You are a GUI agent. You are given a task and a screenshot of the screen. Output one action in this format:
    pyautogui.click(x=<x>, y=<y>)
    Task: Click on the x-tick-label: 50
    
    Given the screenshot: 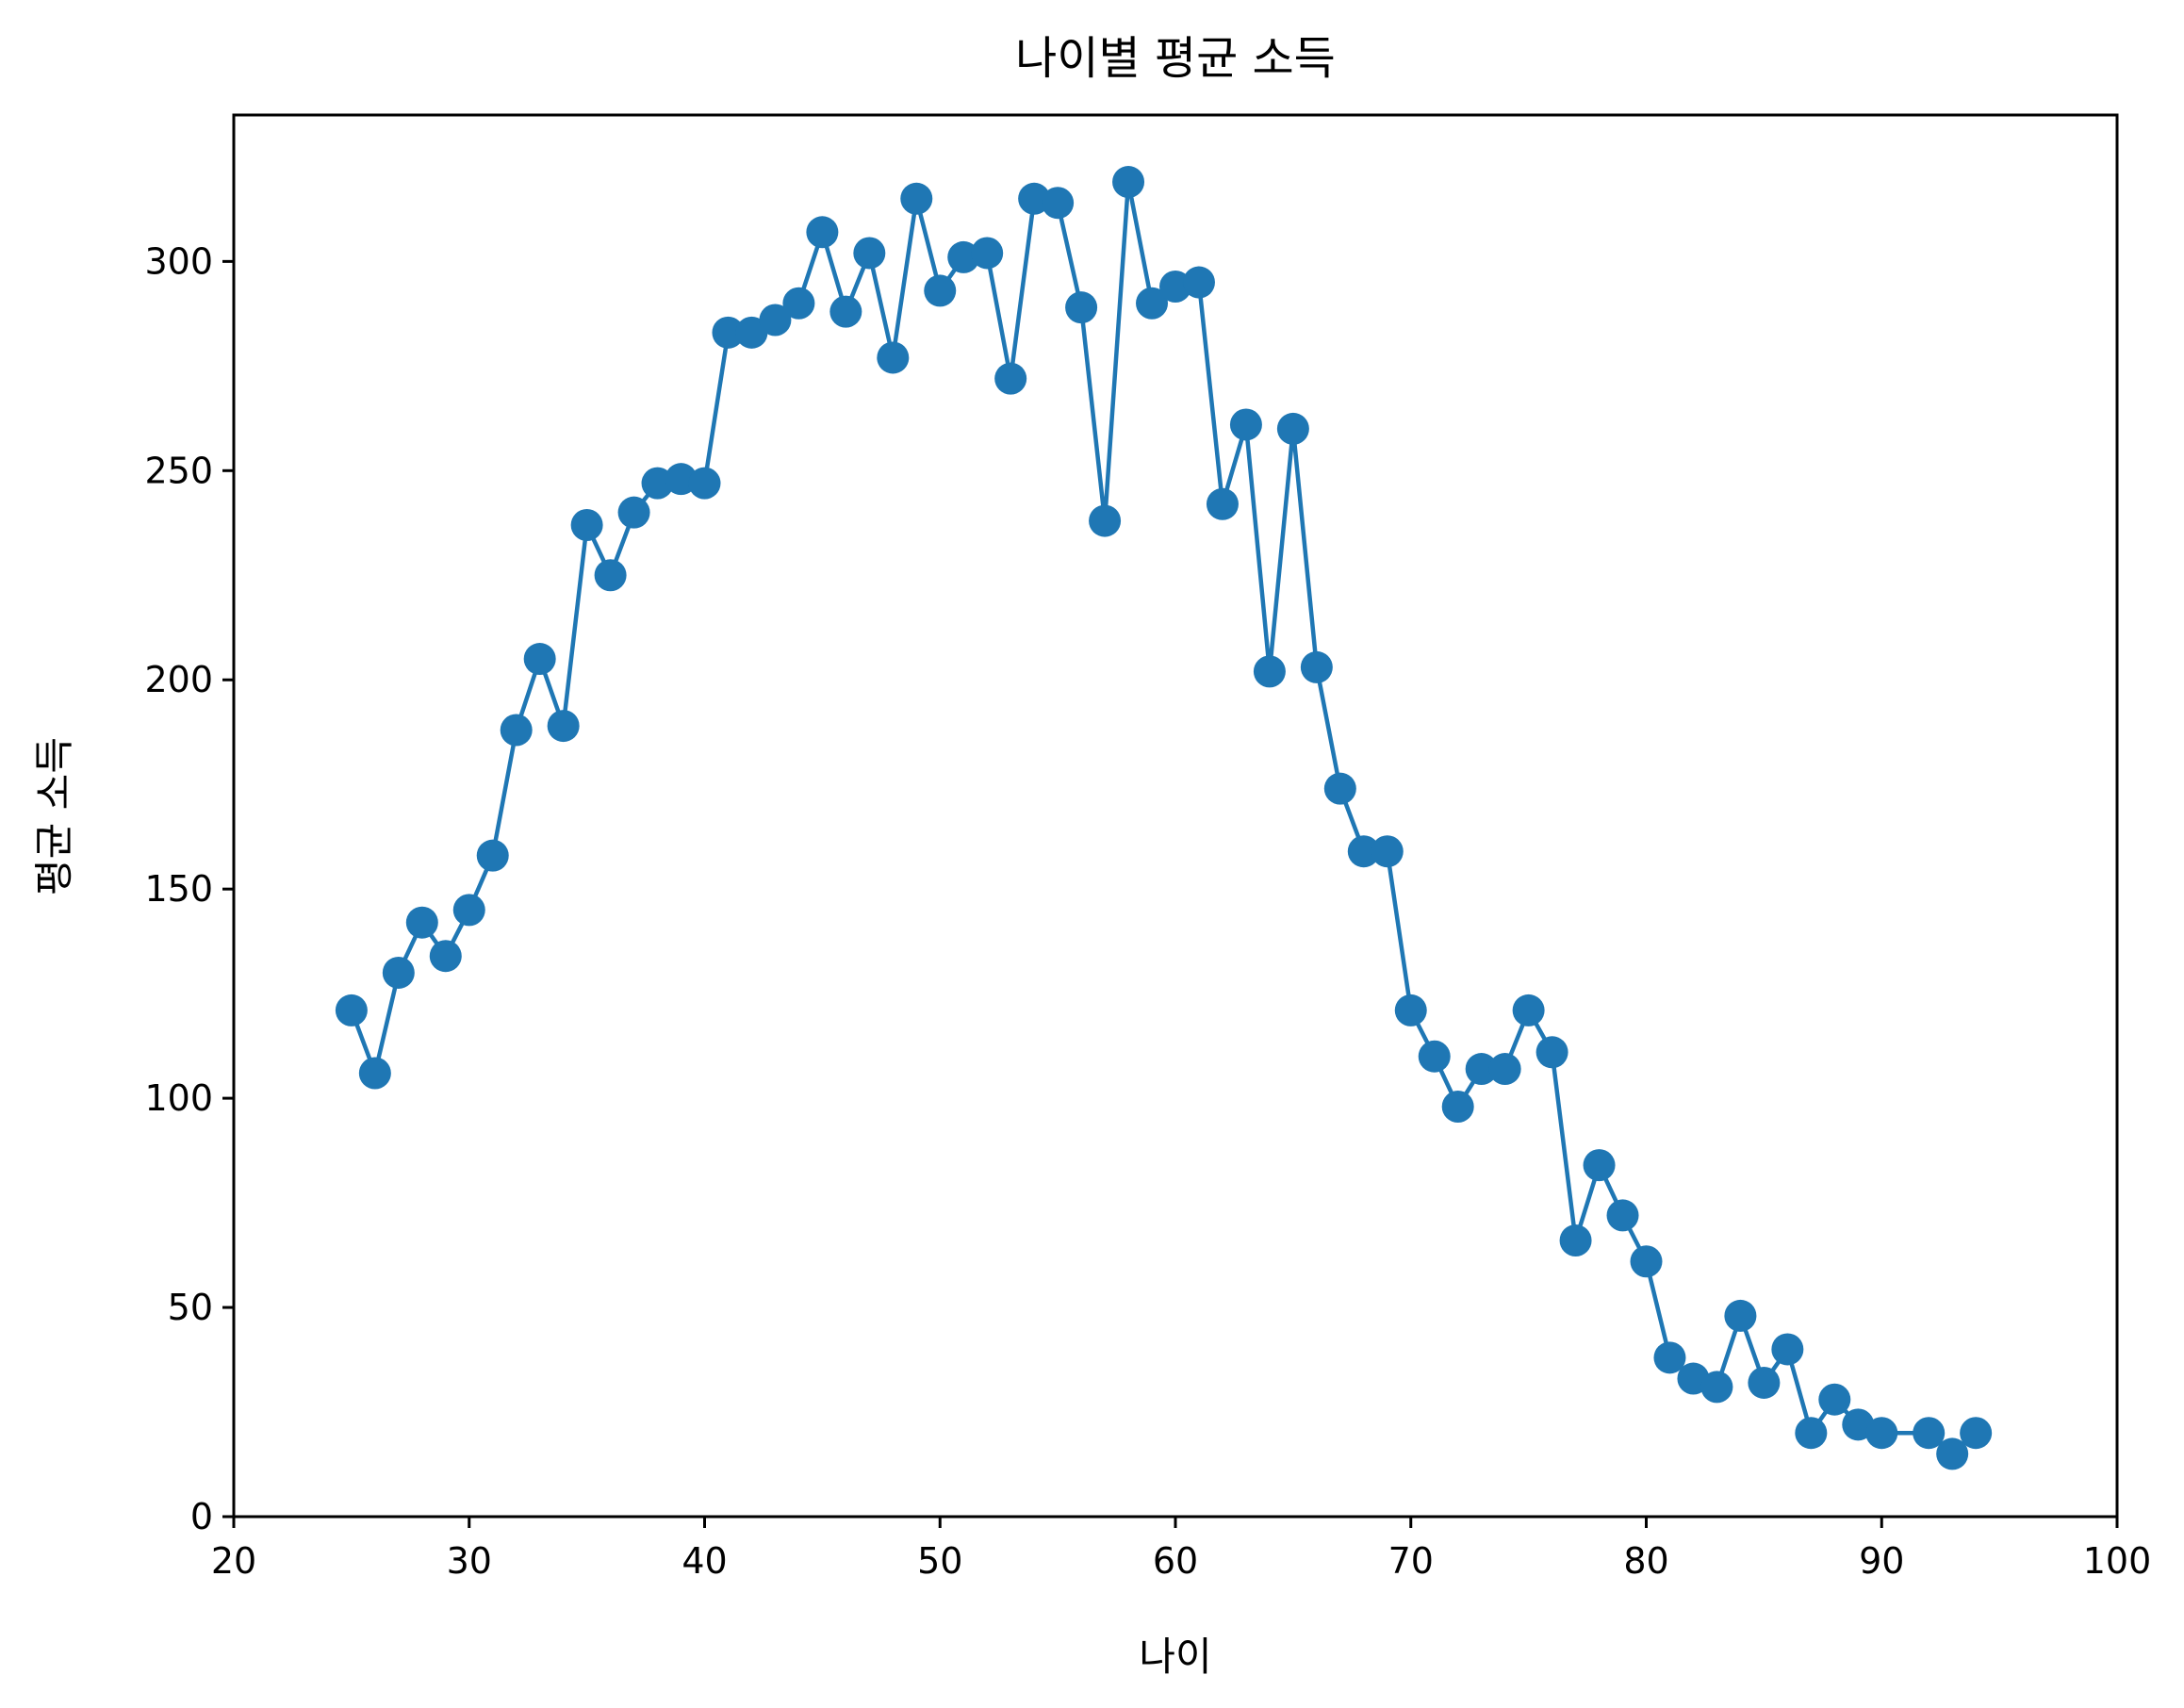 What is the action you would take?
    pyautogui.click(x=939, y=1561)
    